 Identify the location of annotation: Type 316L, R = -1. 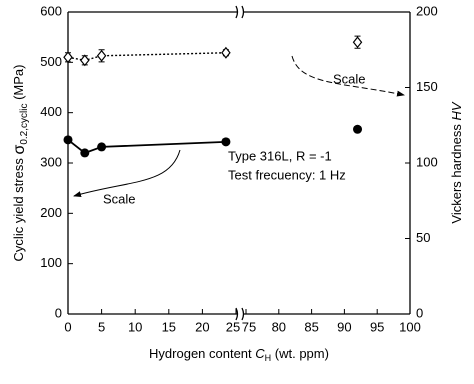
(280, 155).